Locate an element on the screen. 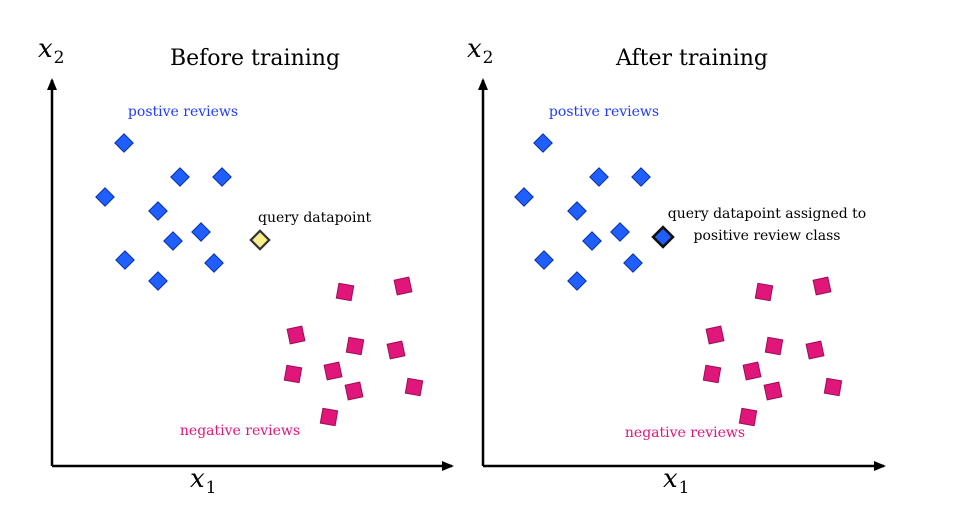 This screenshot has width=957, height=505. query-datapoint-yellow-diamond-icon is located at coordinates (260, 240).